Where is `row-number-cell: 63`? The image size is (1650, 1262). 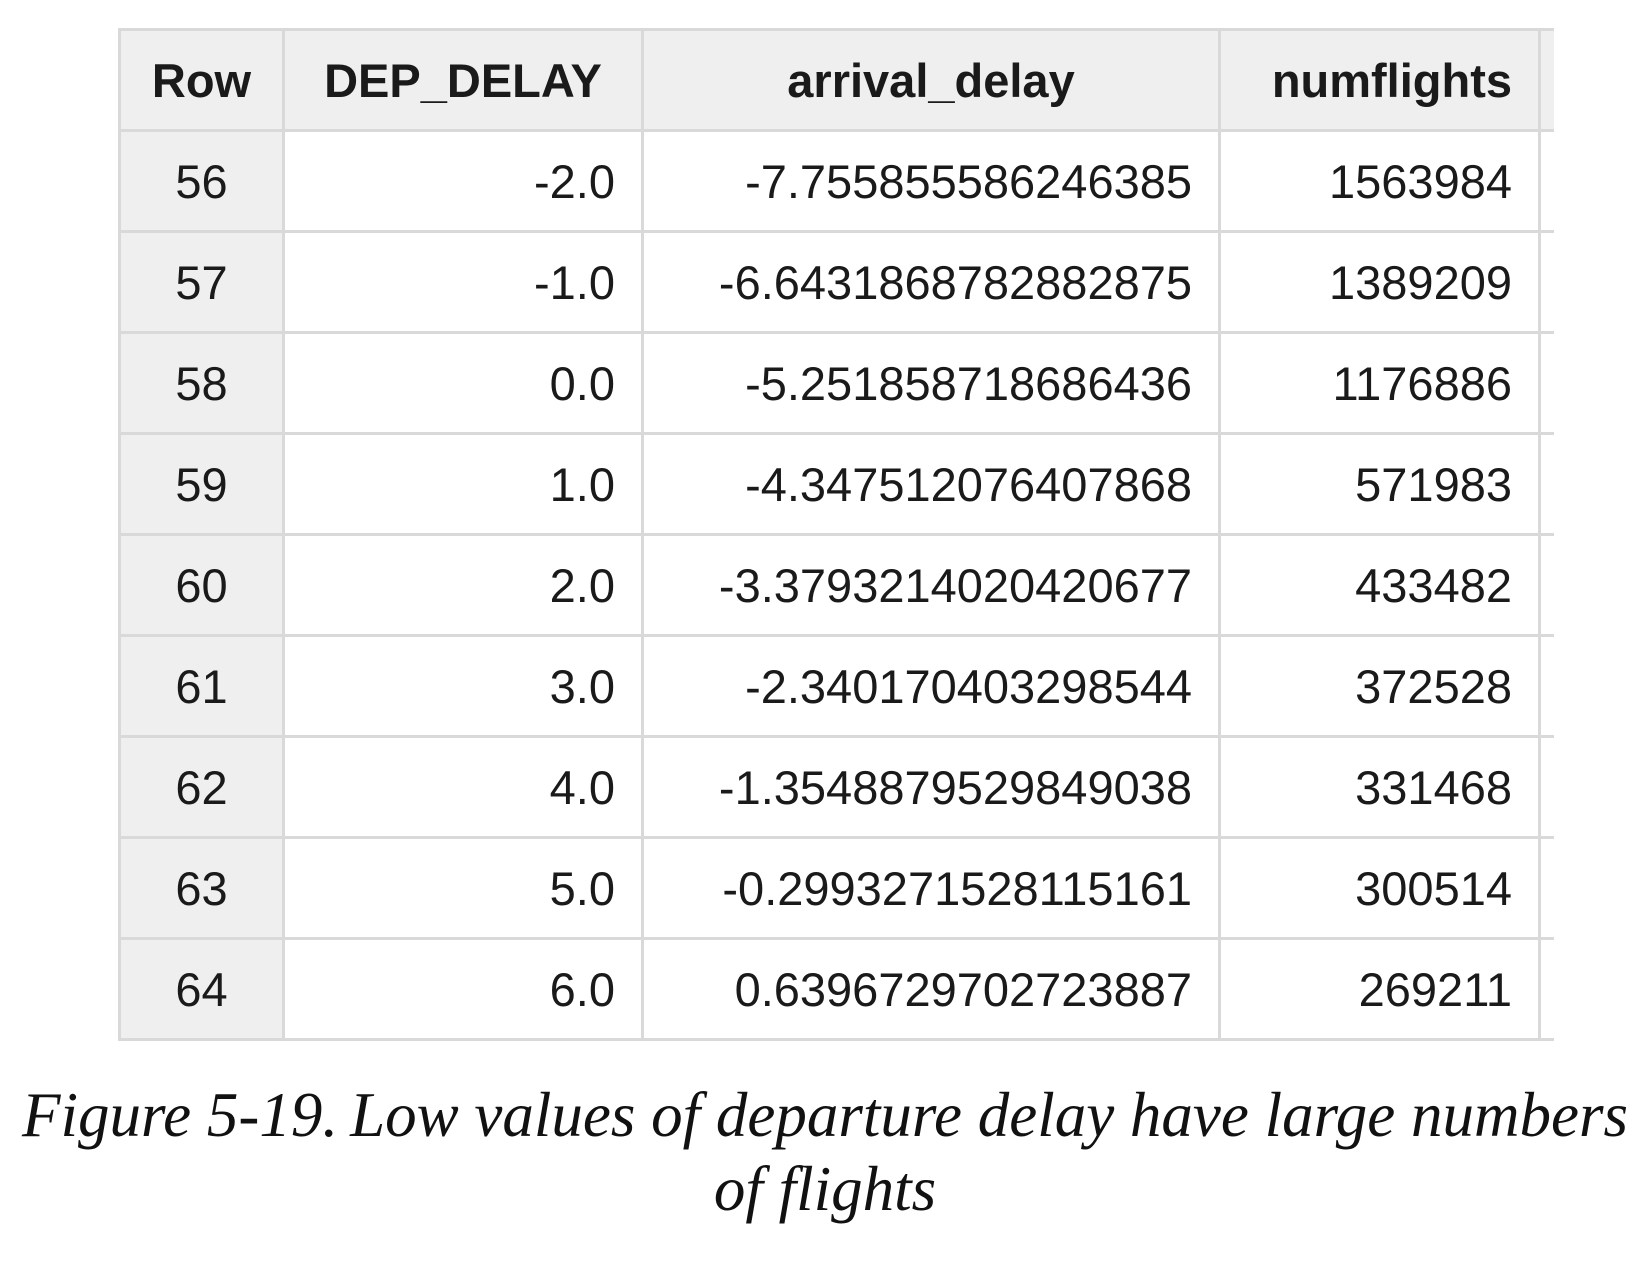 row-number-cell: 63 is located at coordinates (201, 888).